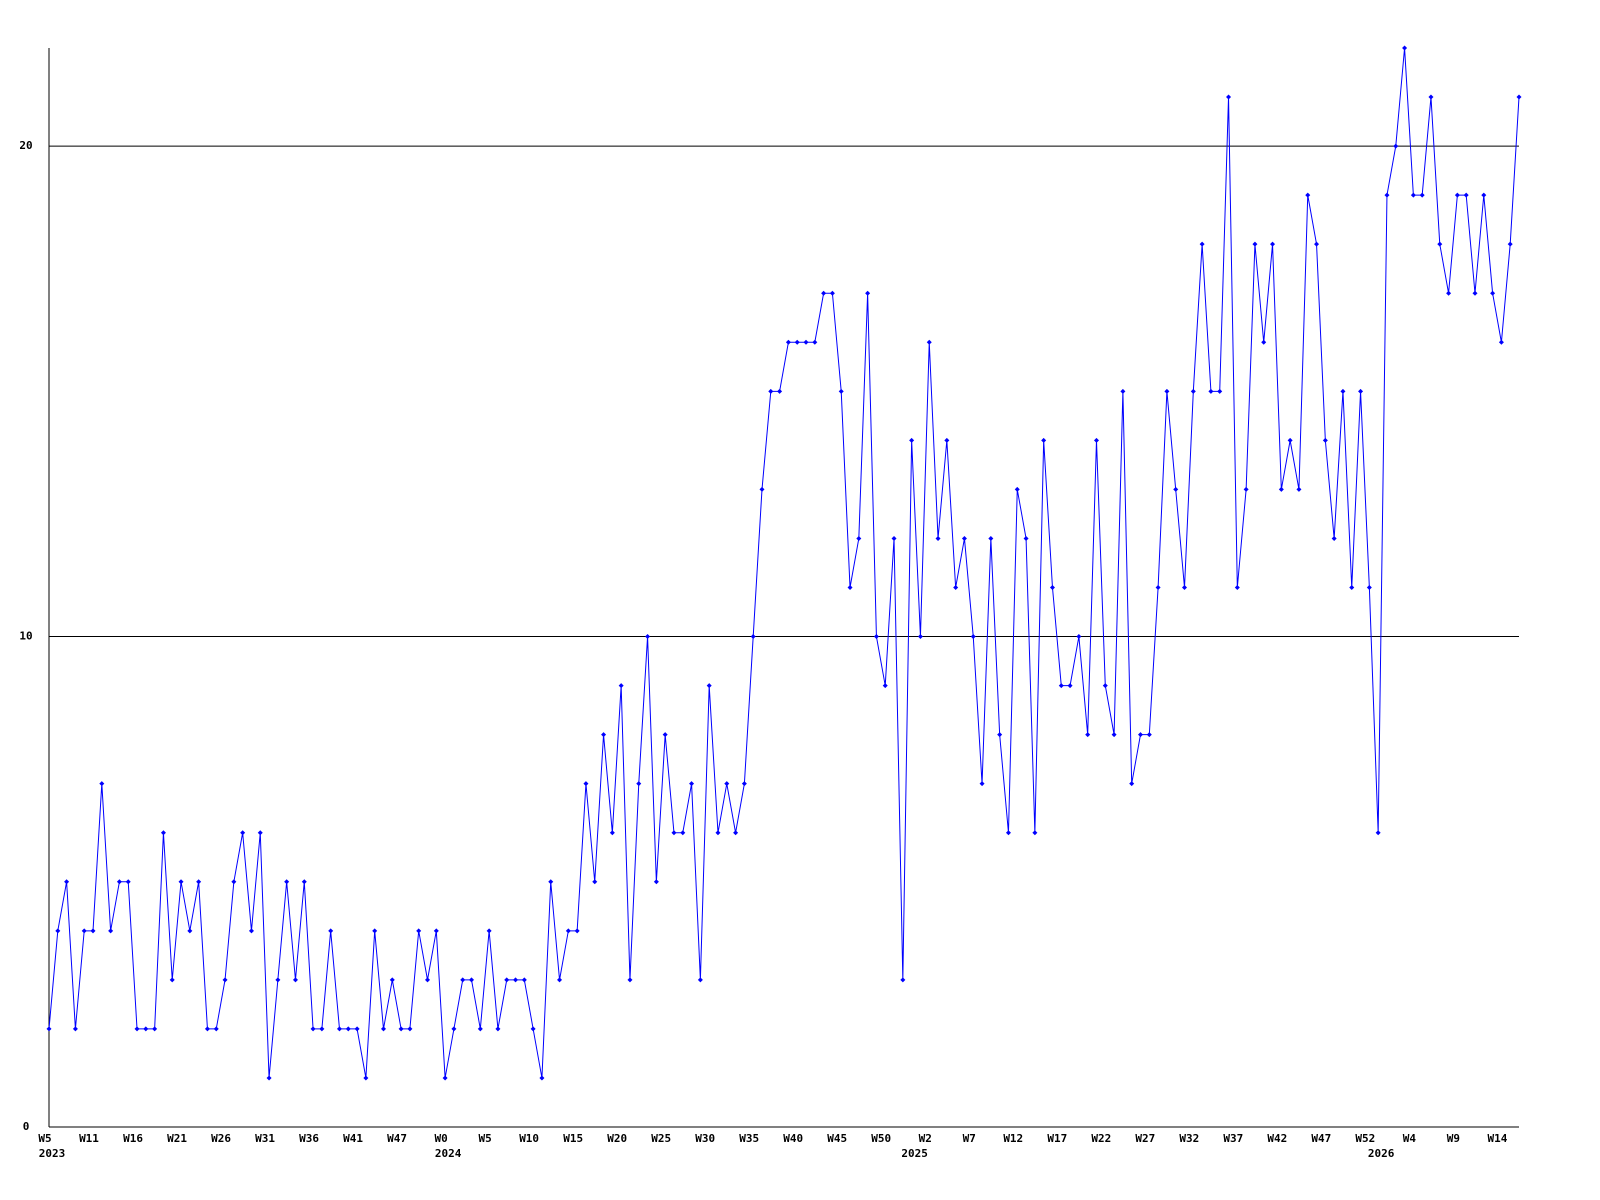 This screenshot has width=1600, height=1200. Describe the element at coordinates (1013, 1138) in the screenshot. I see `x-tick-label: W12` at that location.